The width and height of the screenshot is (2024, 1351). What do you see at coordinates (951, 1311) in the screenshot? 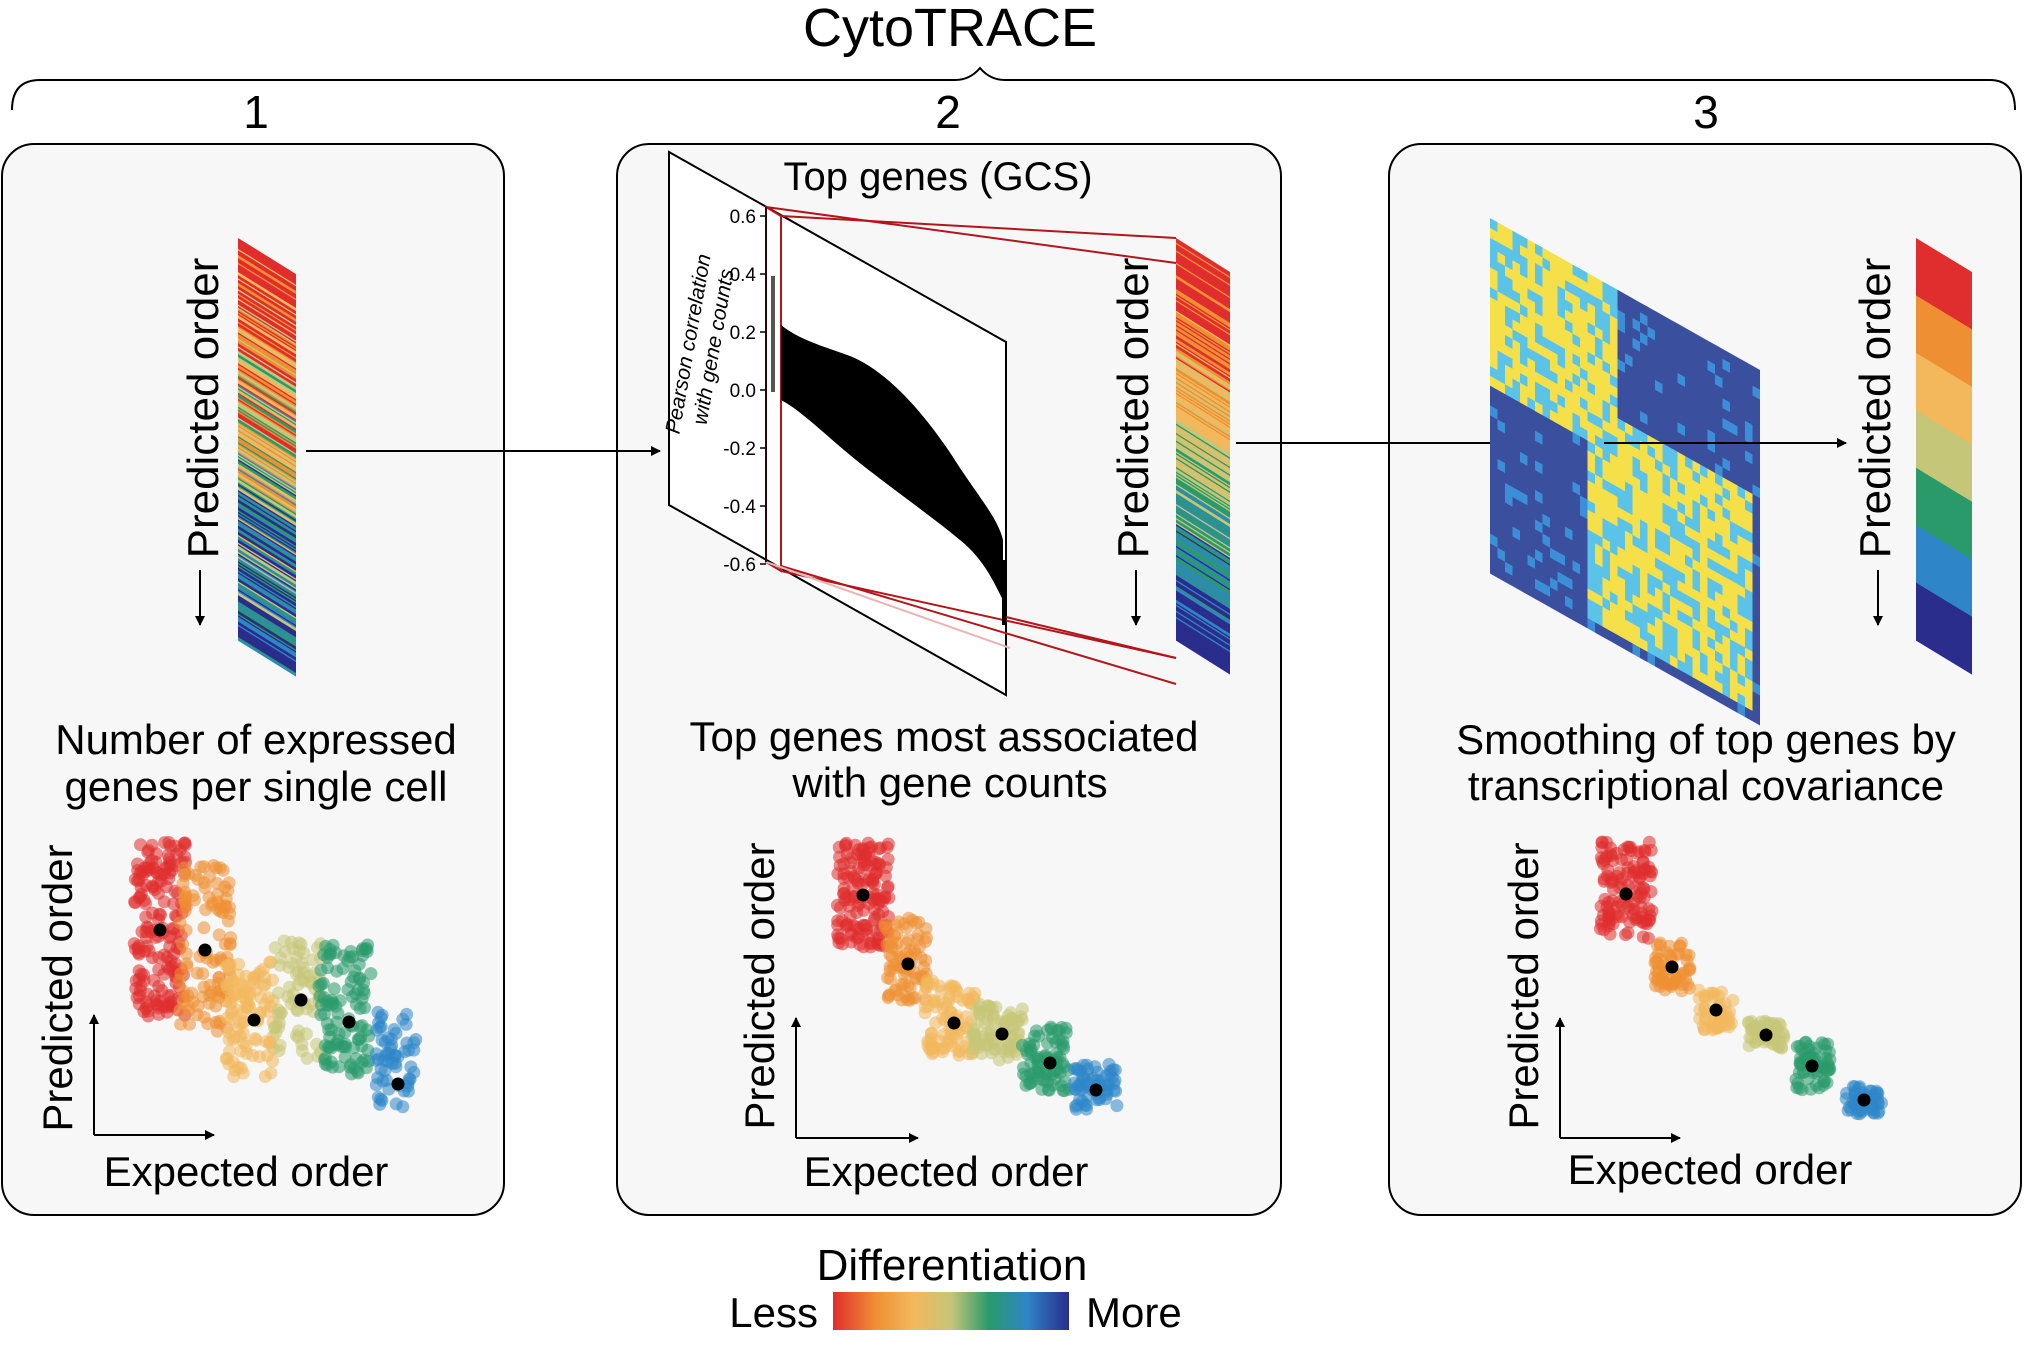
I see `legend-gradient-bar` at bounding box center [951, 1311].